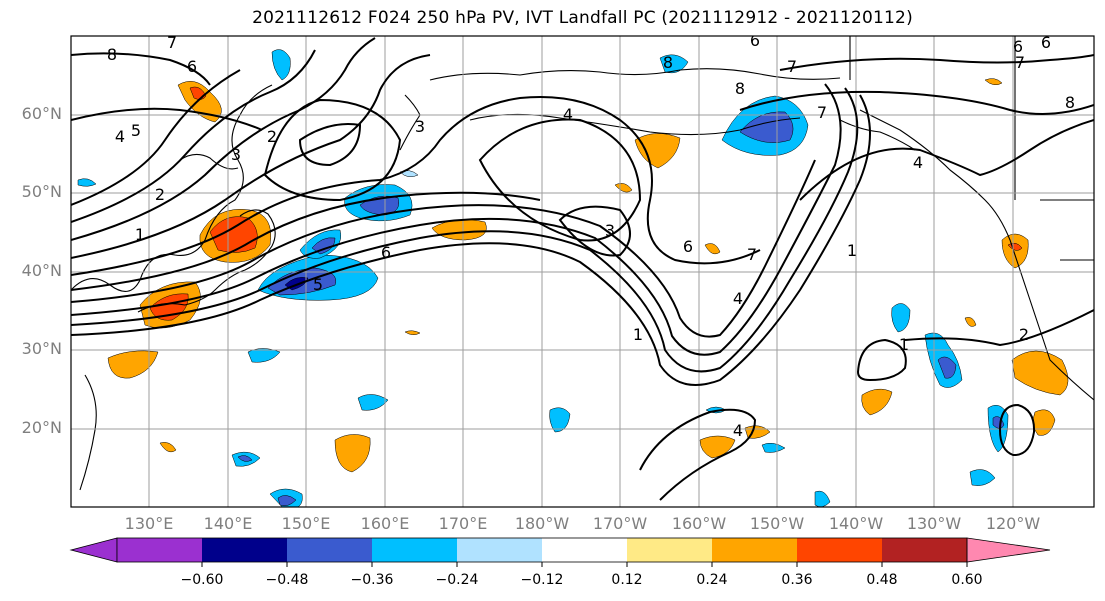 Image resolution: width=1105 pixels, height=601 pixels. Describe the element at coordinates (542, 523) in the screenshot. I see `lon-label-180w: 180°W` at that location.